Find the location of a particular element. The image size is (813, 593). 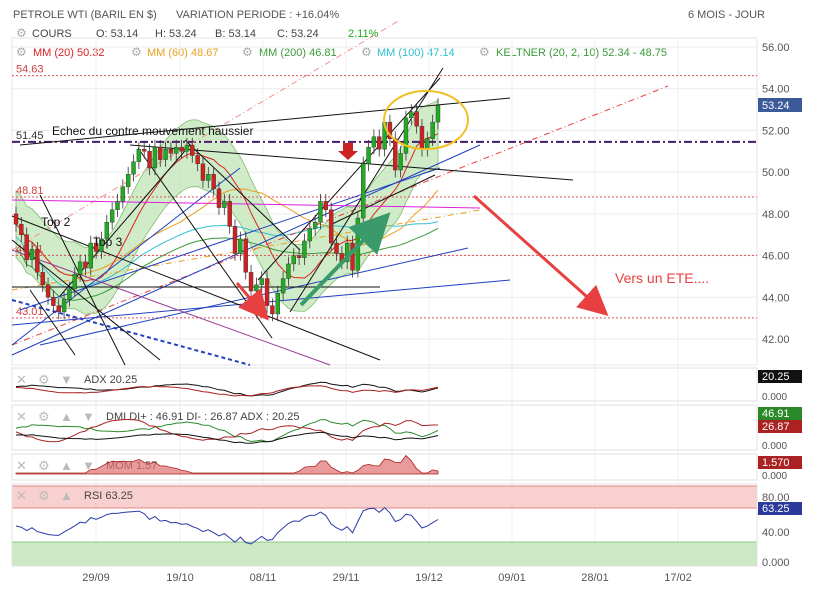

y-tick-label: 48.00 is located at coordinates (776, 215).